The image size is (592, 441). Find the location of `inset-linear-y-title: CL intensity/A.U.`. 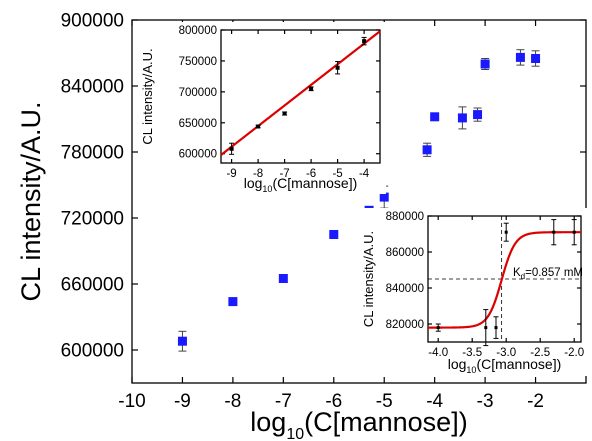

inset-linear-y-title: CL intensity/A.U. is located at coordinates (147, 96).